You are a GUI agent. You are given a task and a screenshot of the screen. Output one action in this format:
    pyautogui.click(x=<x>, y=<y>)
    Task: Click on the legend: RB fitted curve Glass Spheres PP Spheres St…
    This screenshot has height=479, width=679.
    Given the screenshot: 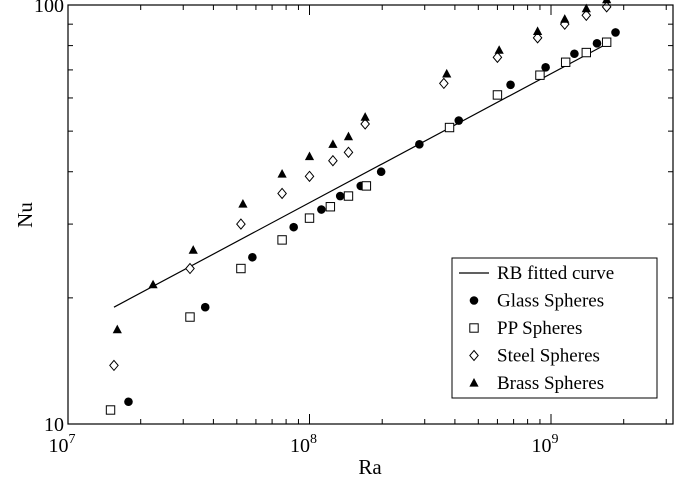 What is the action you would take?
    pyautogui.click(x=554, y=328)
    